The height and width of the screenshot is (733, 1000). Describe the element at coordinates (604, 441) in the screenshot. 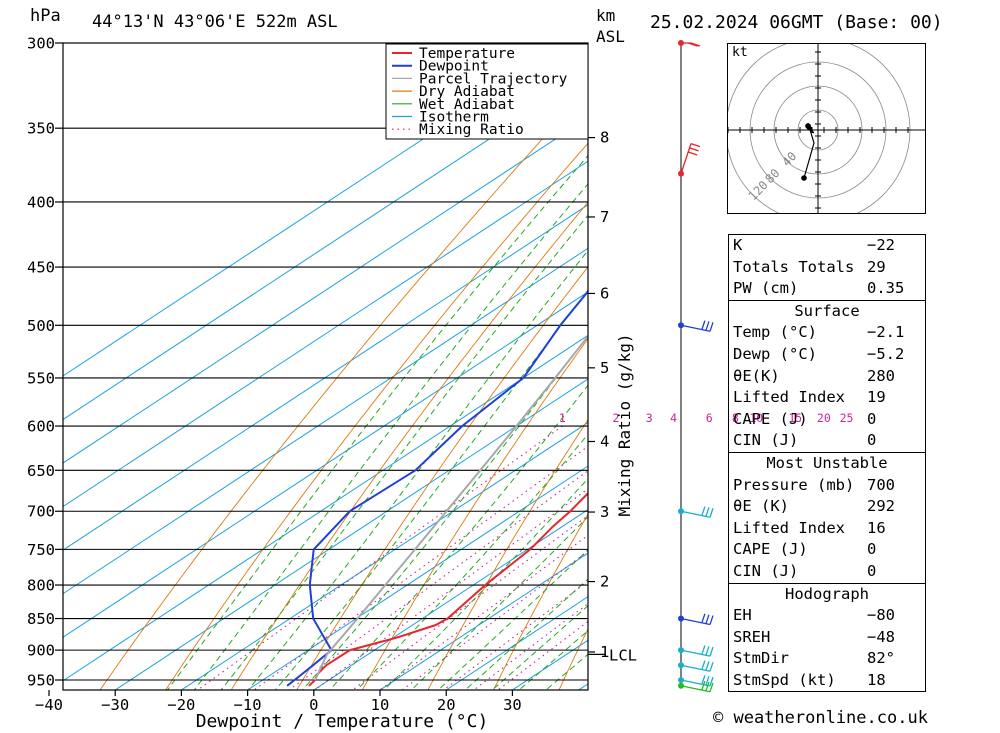

I see `km-tick-label: 4` at that location.